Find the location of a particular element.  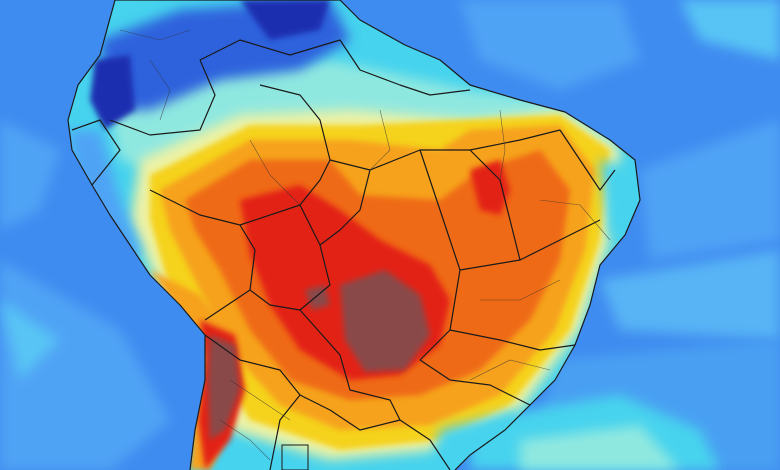

ocean-cyan-patch is located at coordinates (600, 447).